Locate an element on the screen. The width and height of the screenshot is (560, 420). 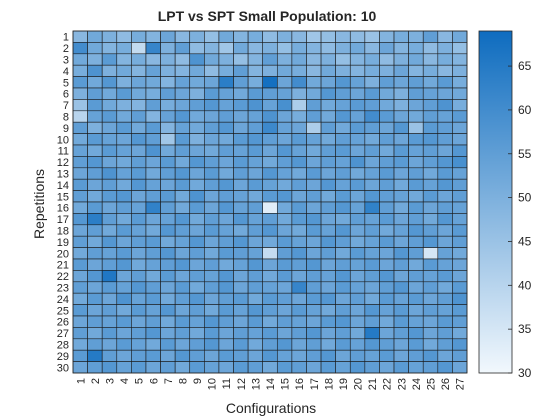
y-tick-label: 8 is located at coordinates (66, 118).